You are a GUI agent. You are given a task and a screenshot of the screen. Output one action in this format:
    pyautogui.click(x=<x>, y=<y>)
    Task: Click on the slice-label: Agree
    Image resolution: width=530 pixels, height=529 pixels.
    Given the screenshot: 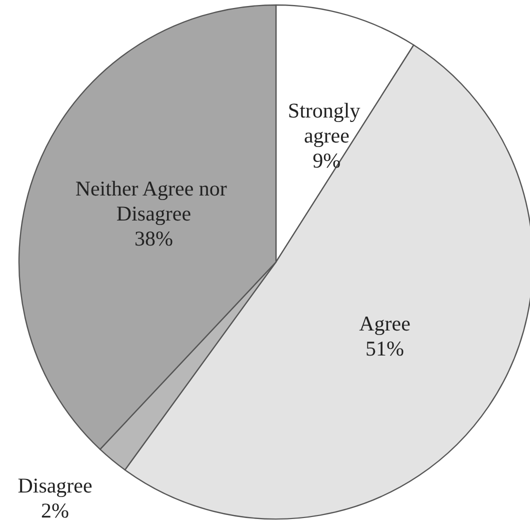 What is the action you would take?
    pyautogui.click(x=384, y=323)
    